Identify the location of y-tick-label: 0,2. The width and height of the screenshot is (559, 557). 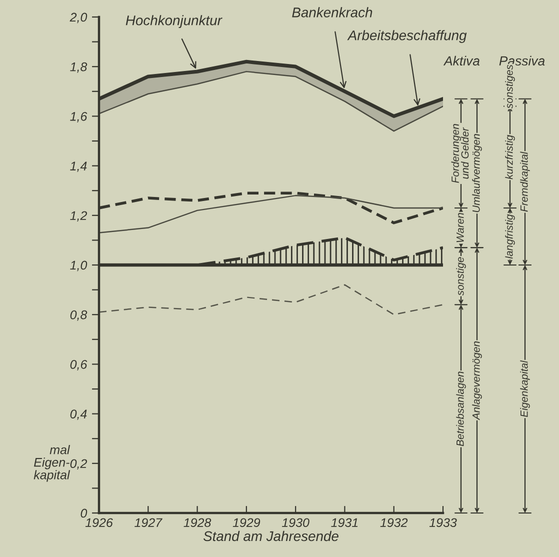
(79, 464).